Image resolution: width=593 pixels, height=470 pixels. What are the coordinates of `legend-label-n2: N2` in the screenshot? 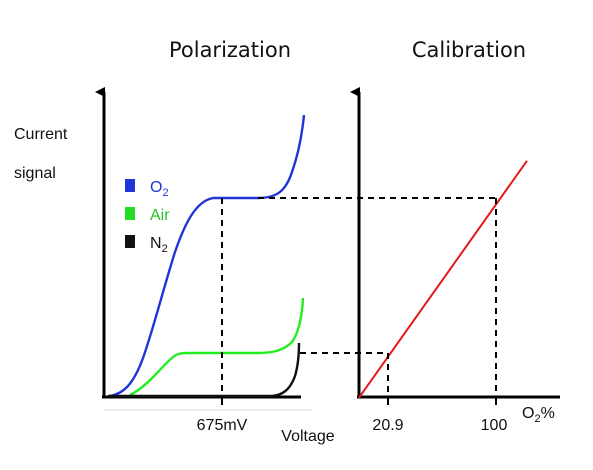 It's located at (159, 245).